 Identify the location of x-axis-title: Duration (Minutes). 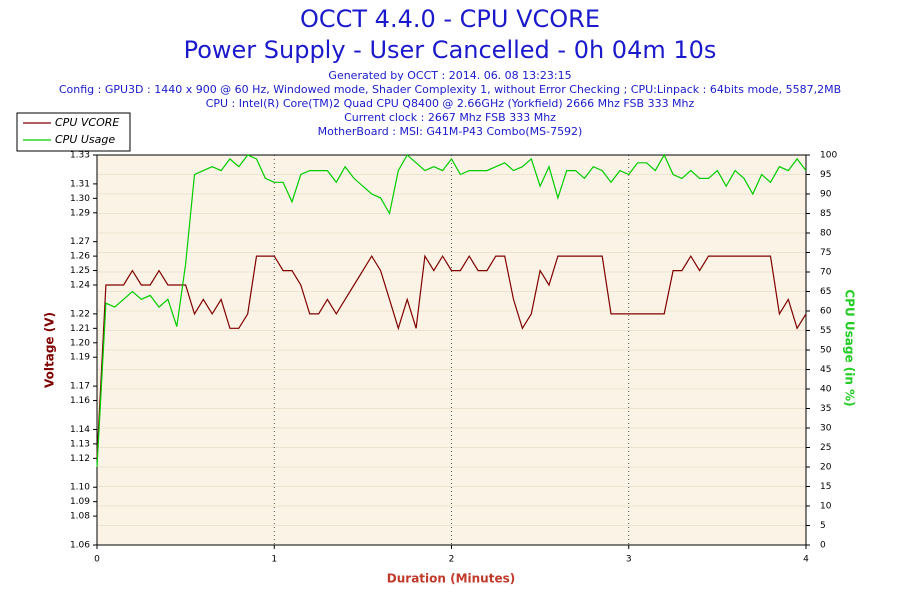
(451, 579).